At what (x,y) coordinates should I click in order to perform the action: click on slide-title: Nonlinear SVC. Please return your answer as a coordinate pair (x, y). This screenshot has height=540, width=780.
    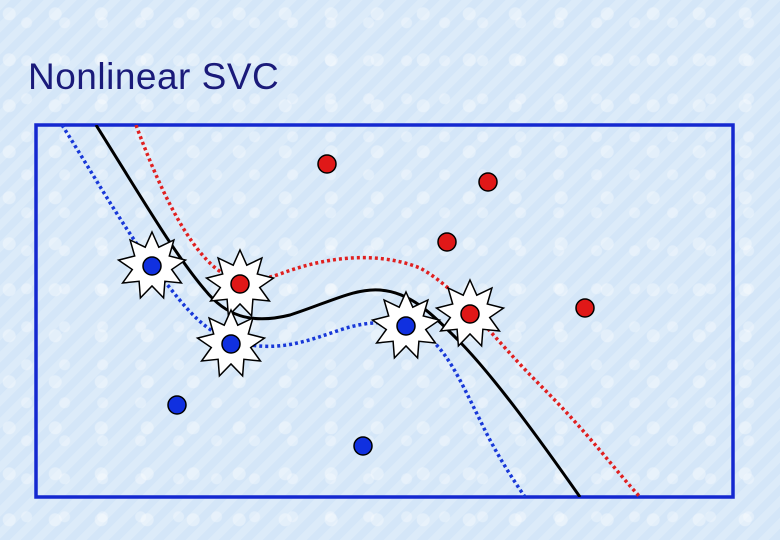
    Looking at the image, I should click on (154, 76).